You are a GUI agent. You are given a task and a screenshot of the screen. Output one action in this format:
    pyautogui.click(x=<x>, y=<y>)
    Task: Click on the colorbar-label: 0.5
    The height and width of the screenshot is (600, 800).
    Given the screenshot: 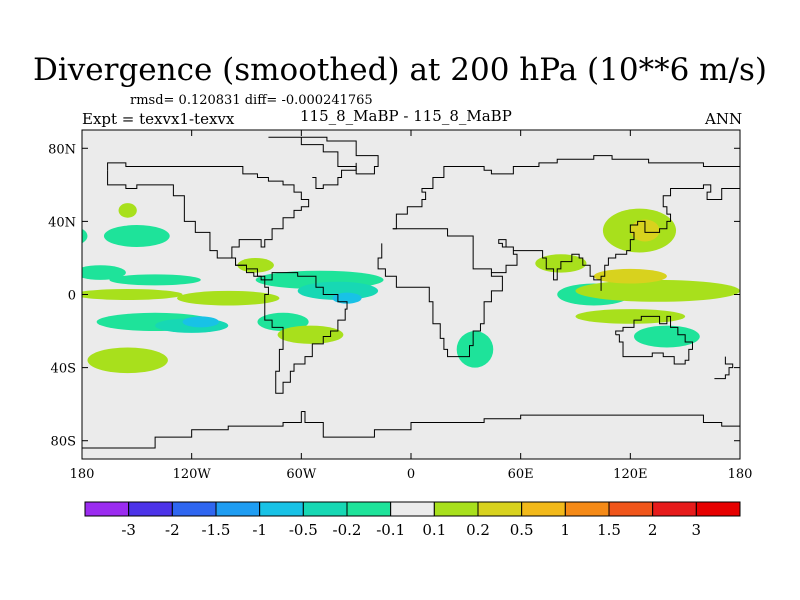 What is the action you would take?
    pyautogui.click(x=522, y=530)
    